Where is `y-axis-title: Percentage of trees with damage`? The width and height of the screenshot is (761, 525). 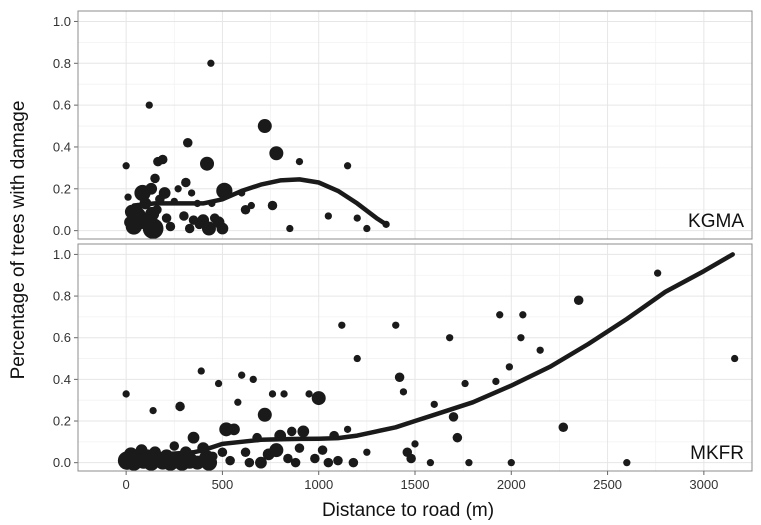
y-axis-title: Percentage of trees with damage is located at coordinates (18, 240).